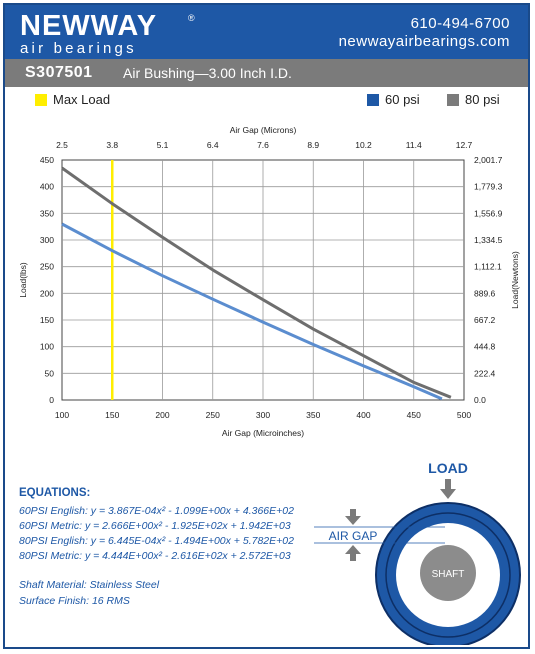 Image resolution: width=535 pixels, height=654 pixels. What do you see at coordinates (62, 145) in the screenshot?
I see `x2-tick-label: 2.5` at bounding box center [62, 145].